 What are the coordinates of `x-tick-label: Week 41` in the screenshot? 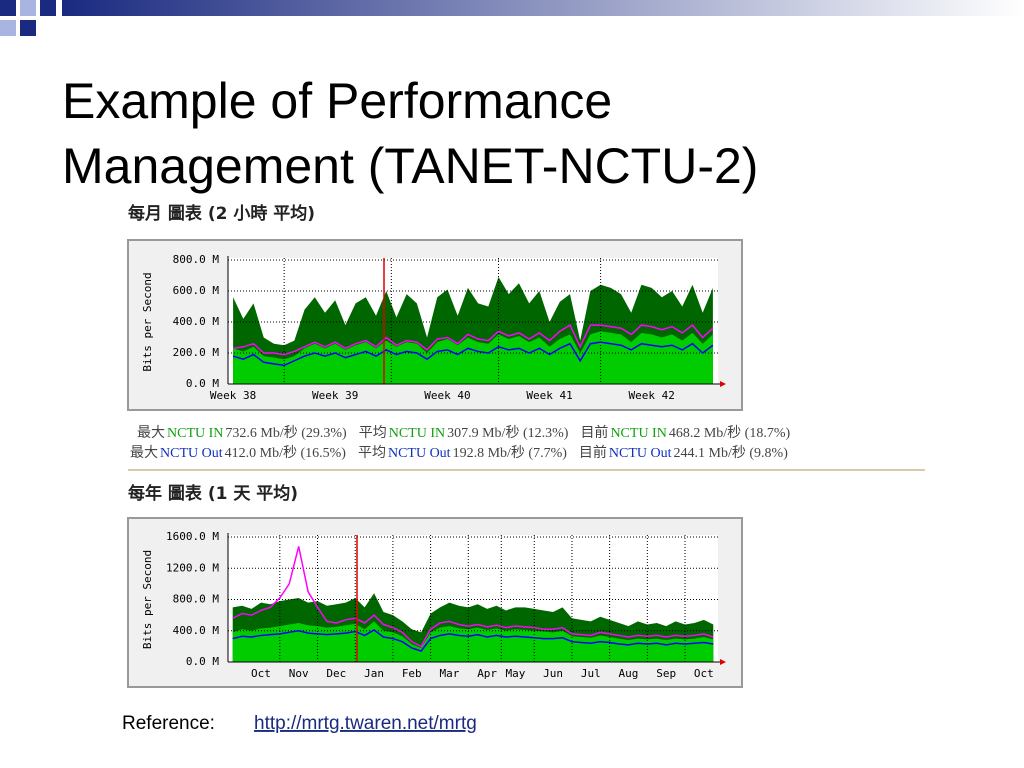 It's located at (549, 395).